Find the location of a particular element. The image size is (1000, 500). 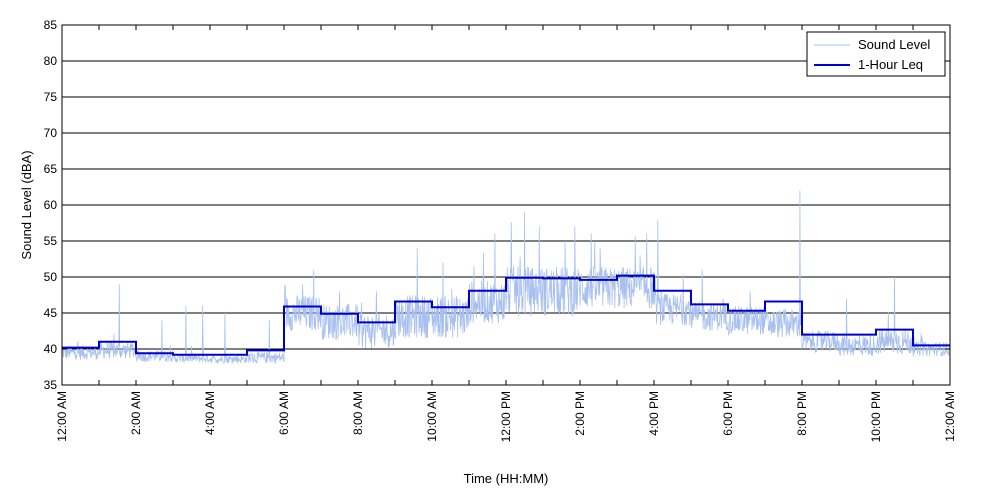

x-tick-label-20: 8:00 PM is located at coordinates (802, 413).